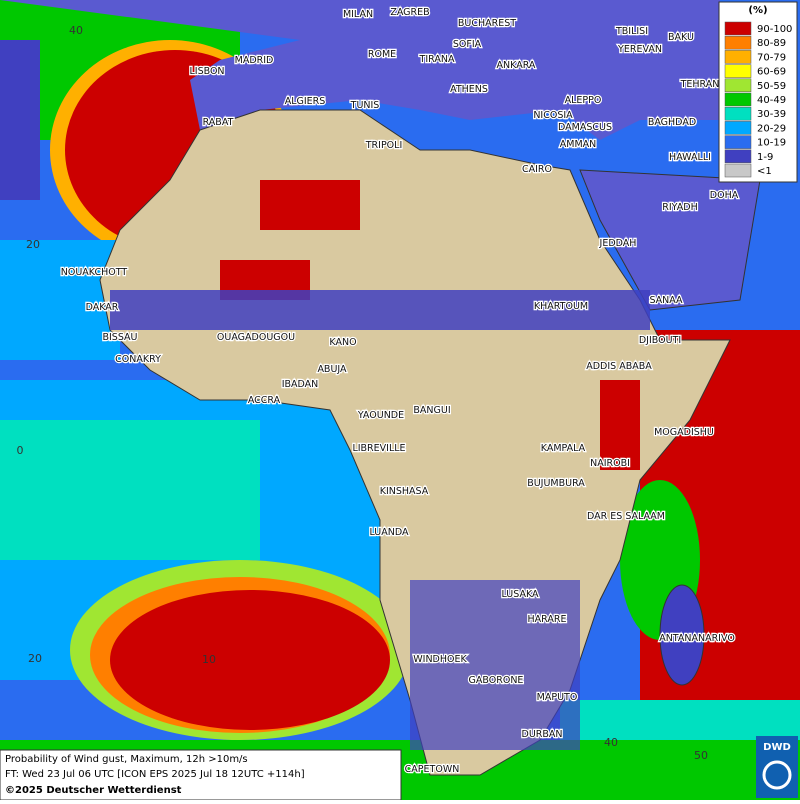 The height and width of the screenshot is (804, 800). I want to click on legend-label: 70-79, so click(771, 57).